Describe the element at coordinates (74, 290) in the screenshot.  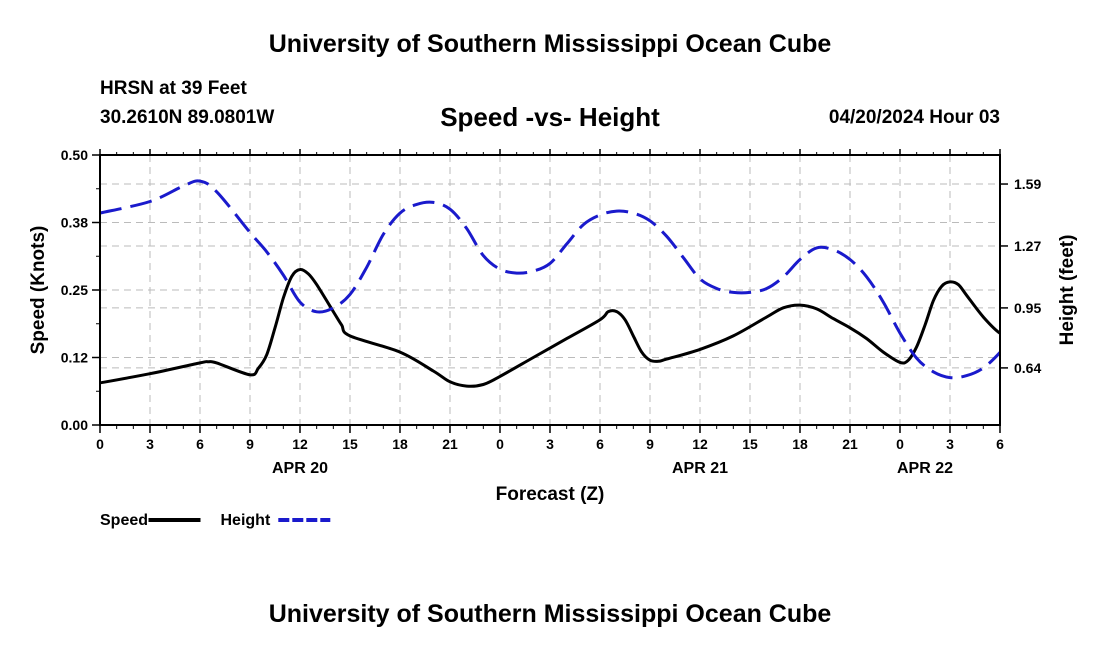
I see `y-left-tick-label: 0.25` at that location.